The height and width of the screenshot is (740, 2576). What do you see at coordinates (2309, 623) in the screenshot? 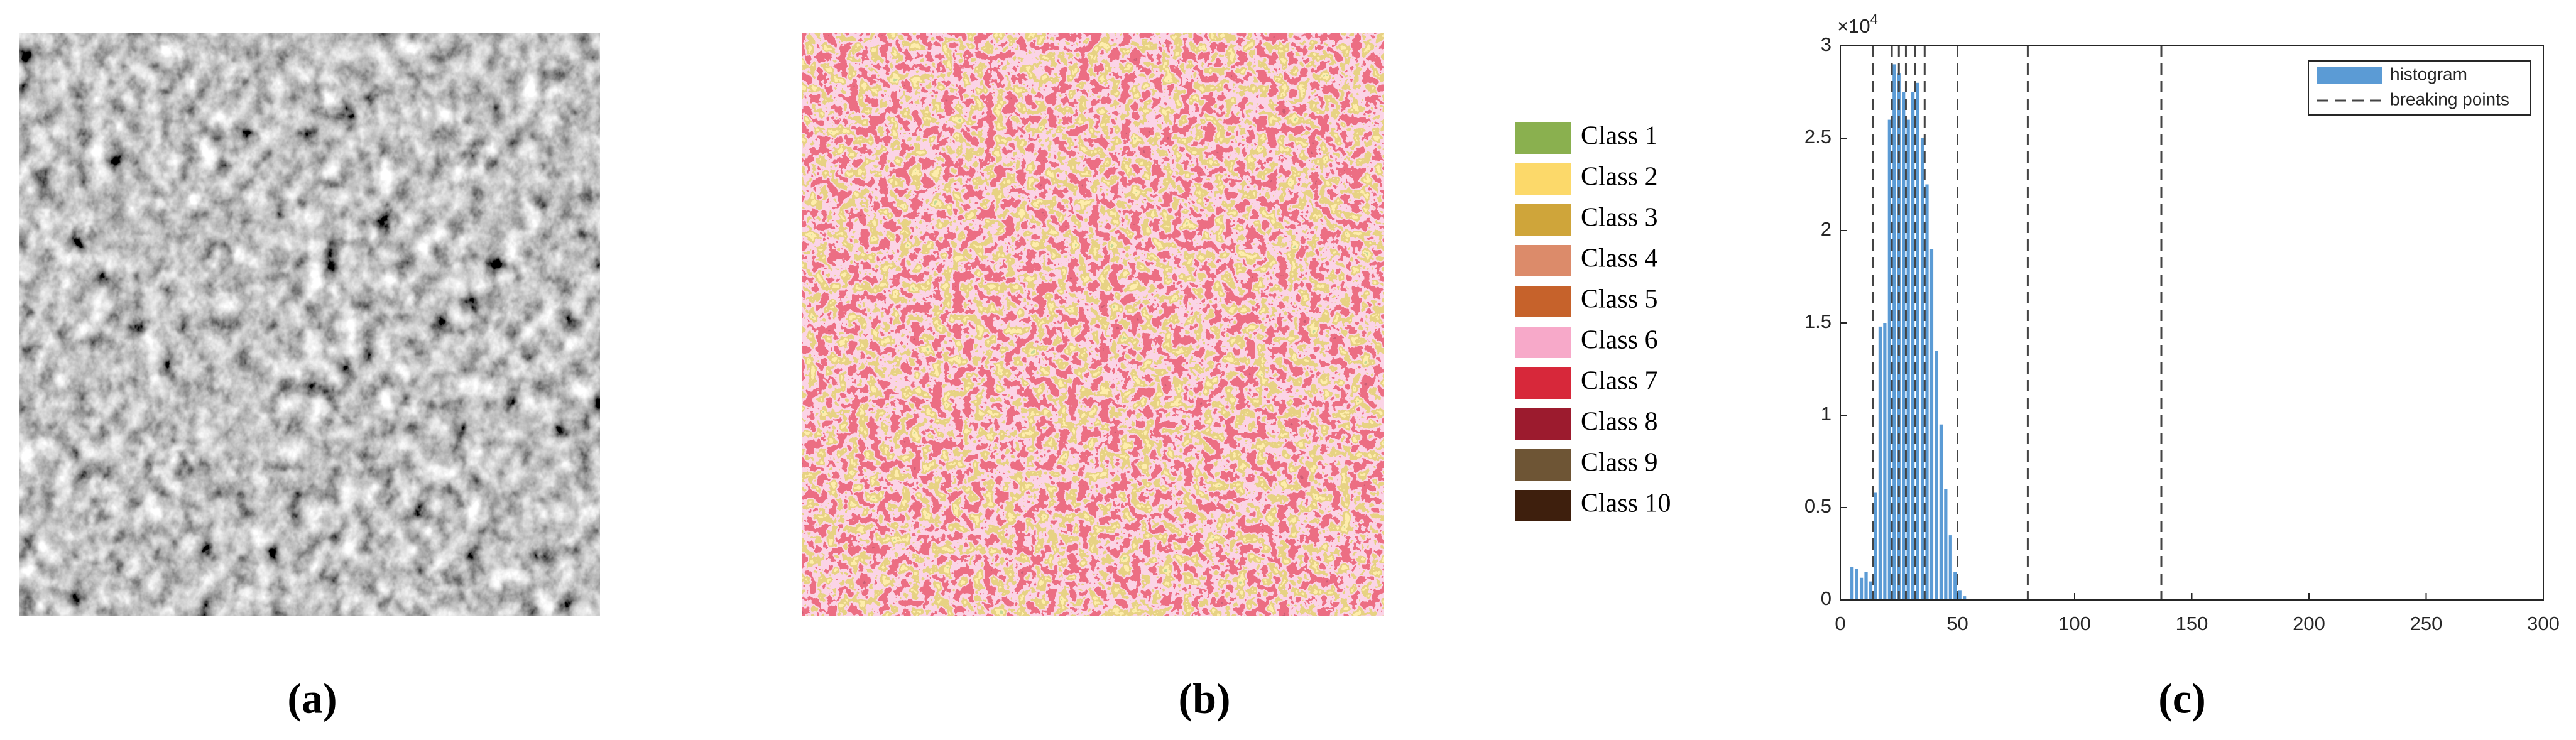
I see `x-tick-label: 200` at bounding box center [2309, 623].